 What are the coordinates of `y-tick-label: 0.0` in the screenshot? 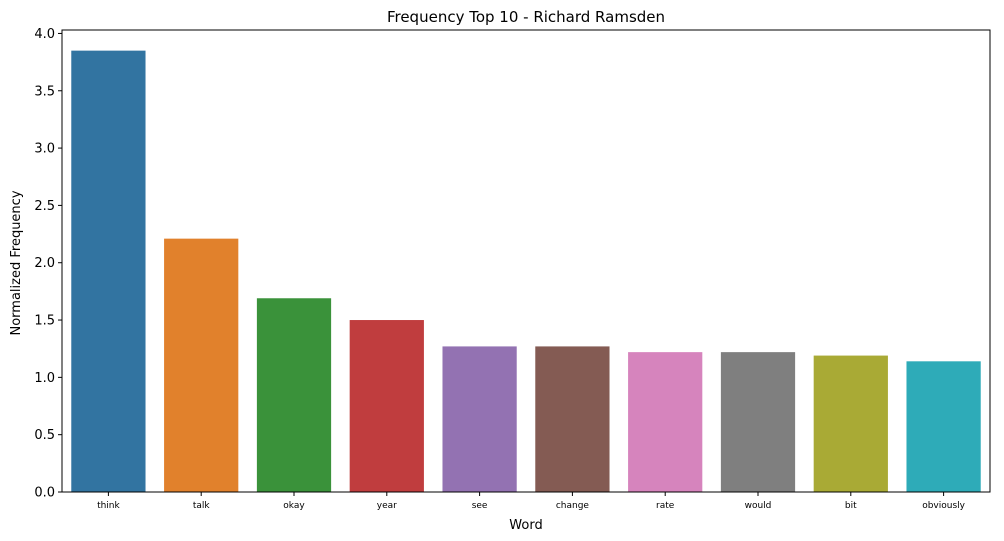 It's located at (44, 493).